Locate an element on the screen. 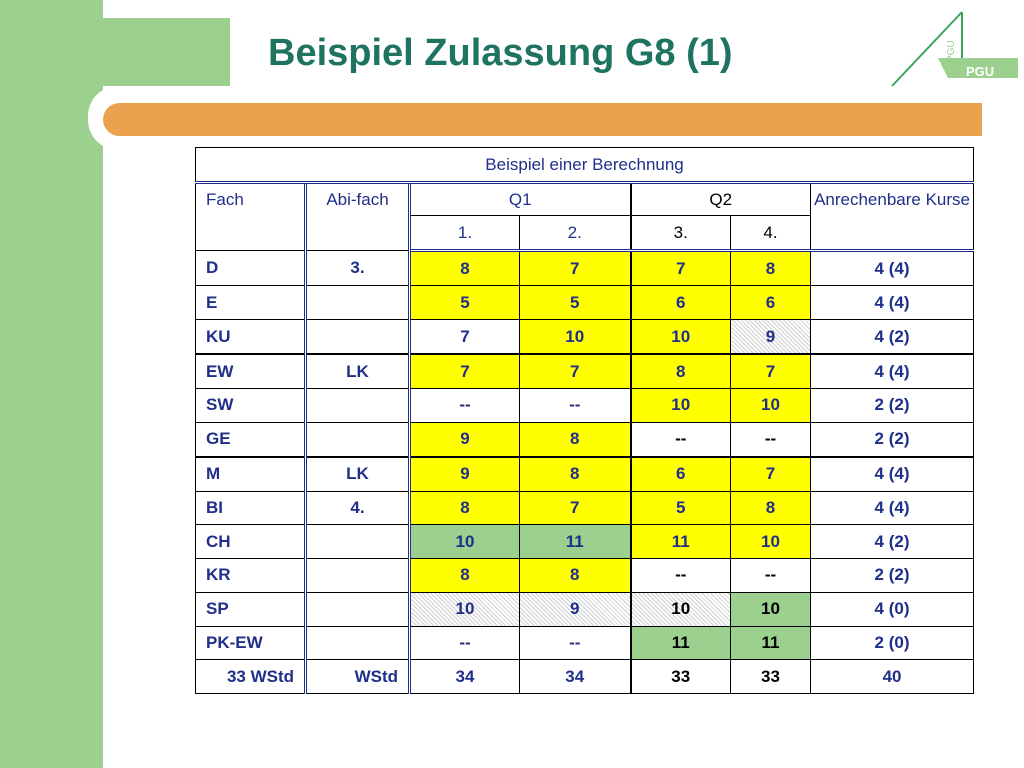 The width and height of the screenshot is (1024, 768). cell-fach: SW is located at coordinates (251, 405).